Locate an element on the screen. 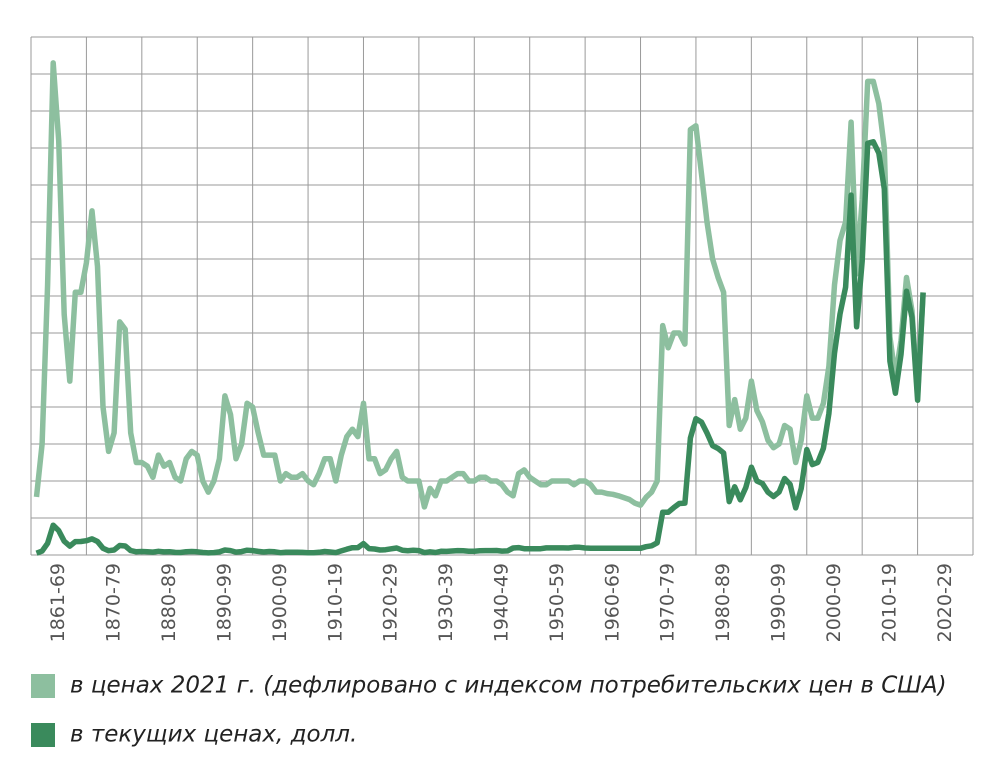 This screenshot has height=768, width=1000. x-tick-label: 1900-09 is located at coordinates (280, 602).